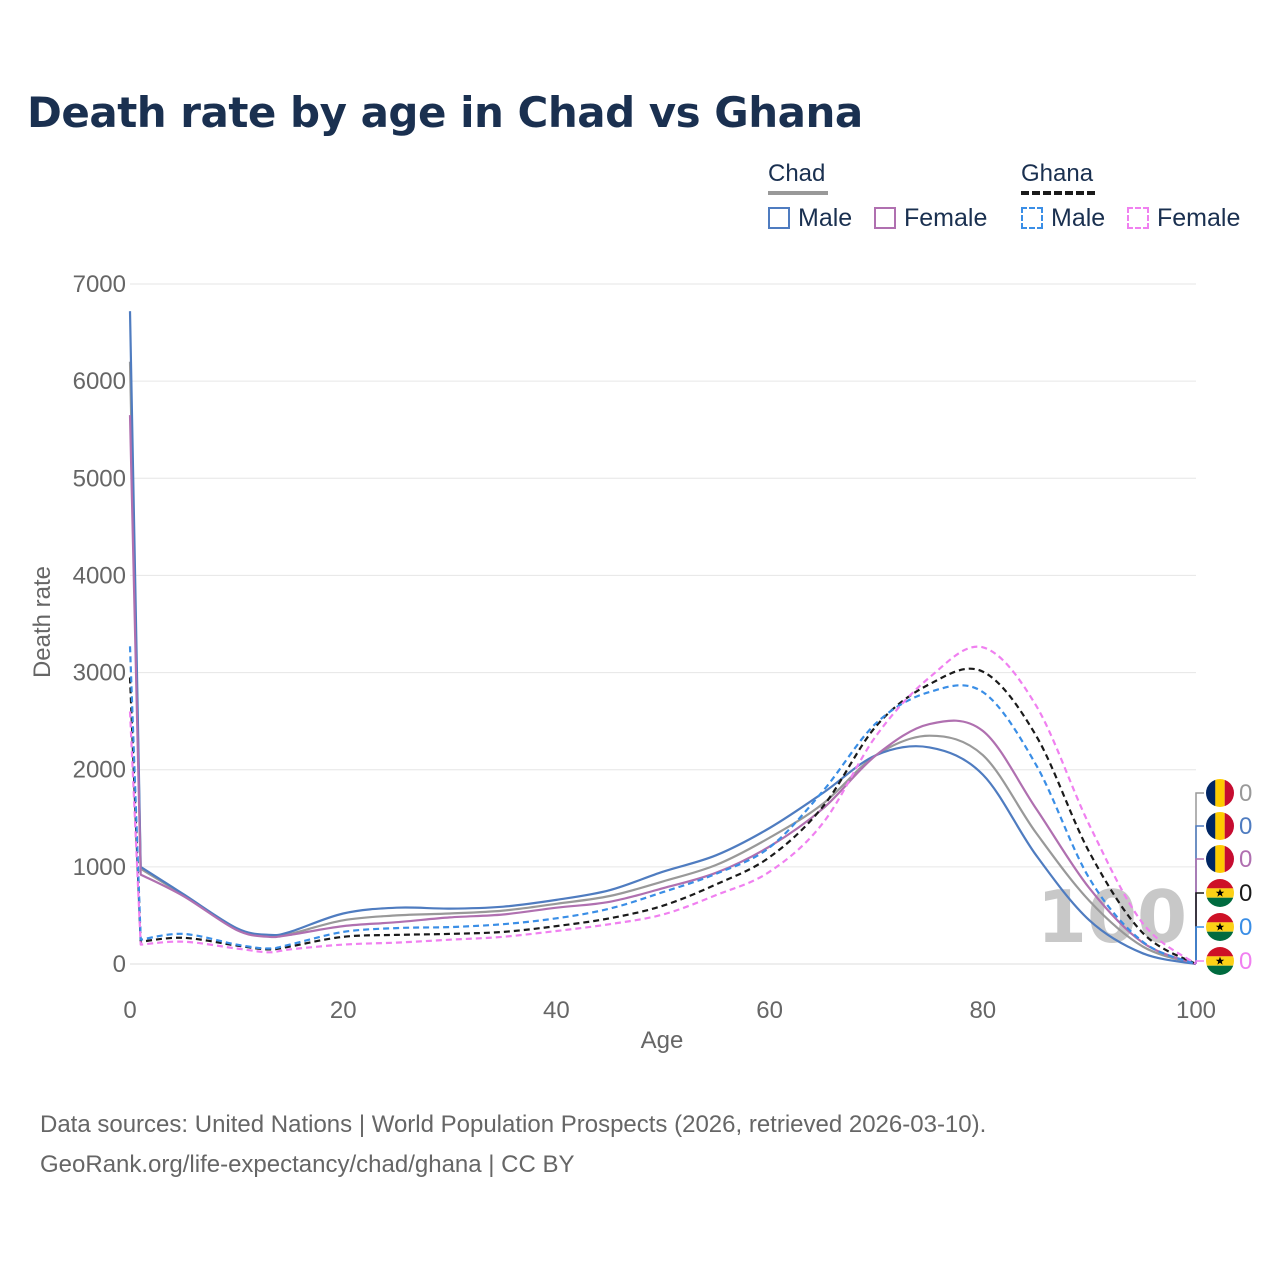 This screenshot has width=1280, height=1280. I want to click on end-markers: 0 0 0 0 0 0, so click(1223, 877).